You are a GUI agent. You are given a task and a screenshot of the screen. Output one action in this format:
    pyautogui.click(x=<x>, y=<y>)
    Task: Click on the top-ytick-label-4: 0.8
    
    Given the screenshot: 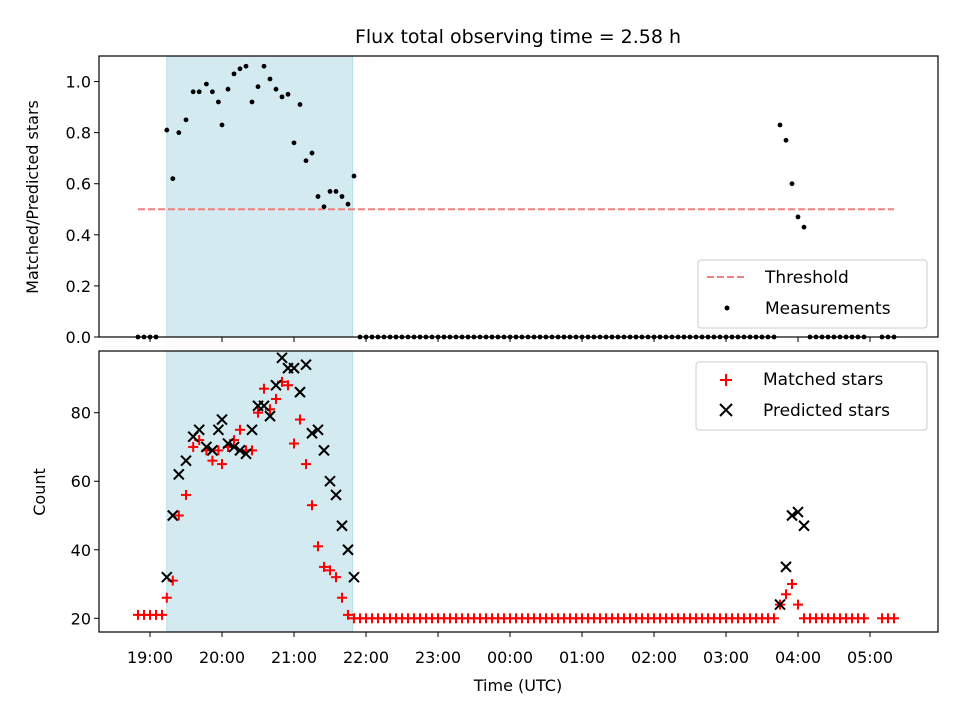 What is the action you would take?
    pyautogui.click(x=78, y=133)
    